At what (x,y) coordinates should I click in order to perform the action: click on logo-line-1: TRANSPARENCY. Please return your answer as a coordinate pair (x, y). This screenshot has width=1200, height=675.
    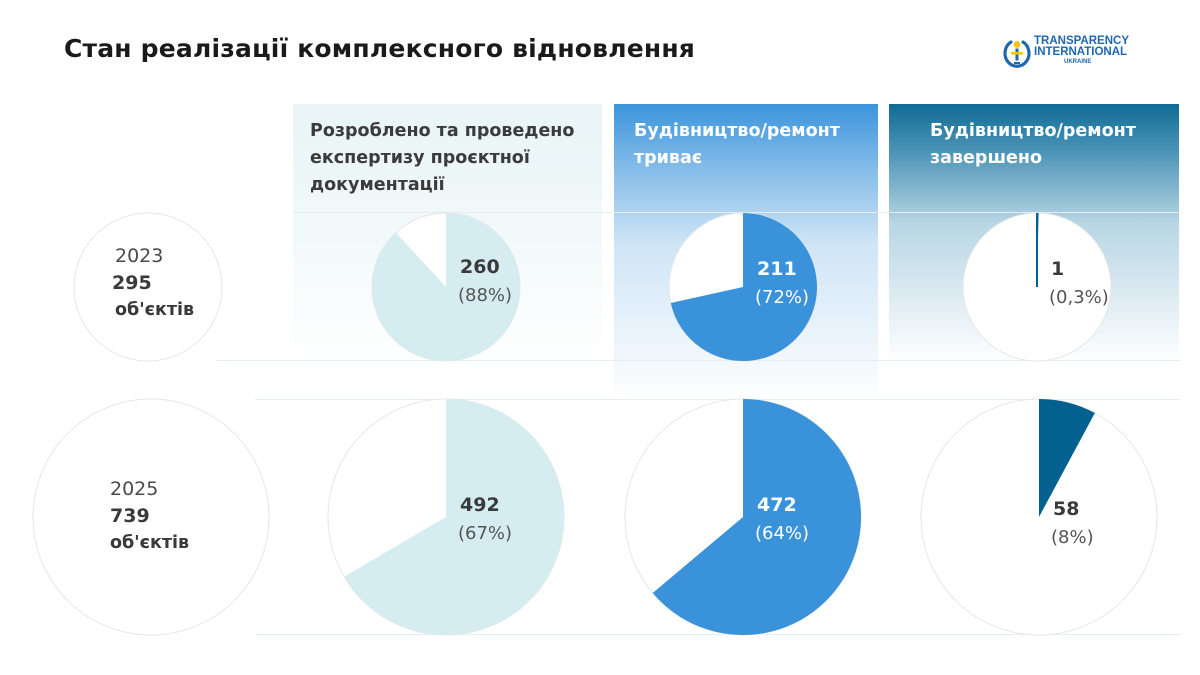
    Looking at the image, I should click on (1081, 41).